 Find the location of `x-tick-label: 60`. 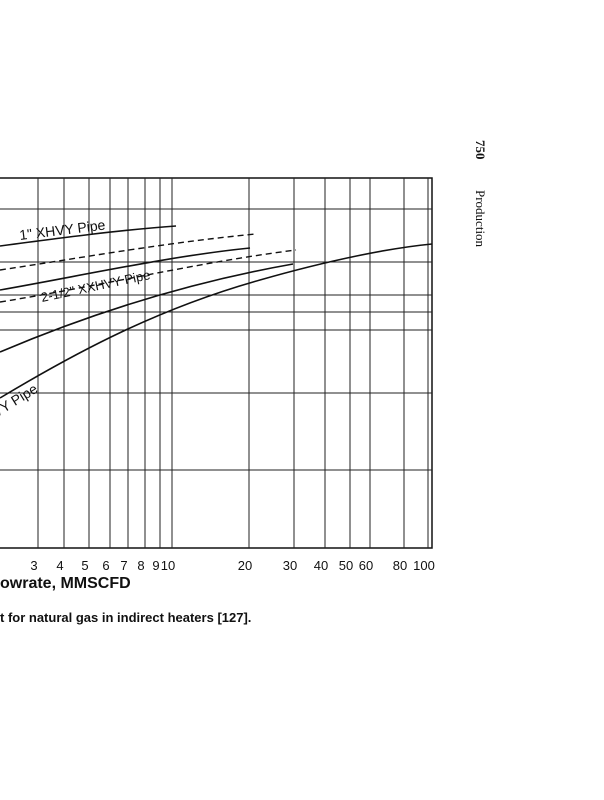

x-tick-label: 60 is located at coordinates (366, 565).